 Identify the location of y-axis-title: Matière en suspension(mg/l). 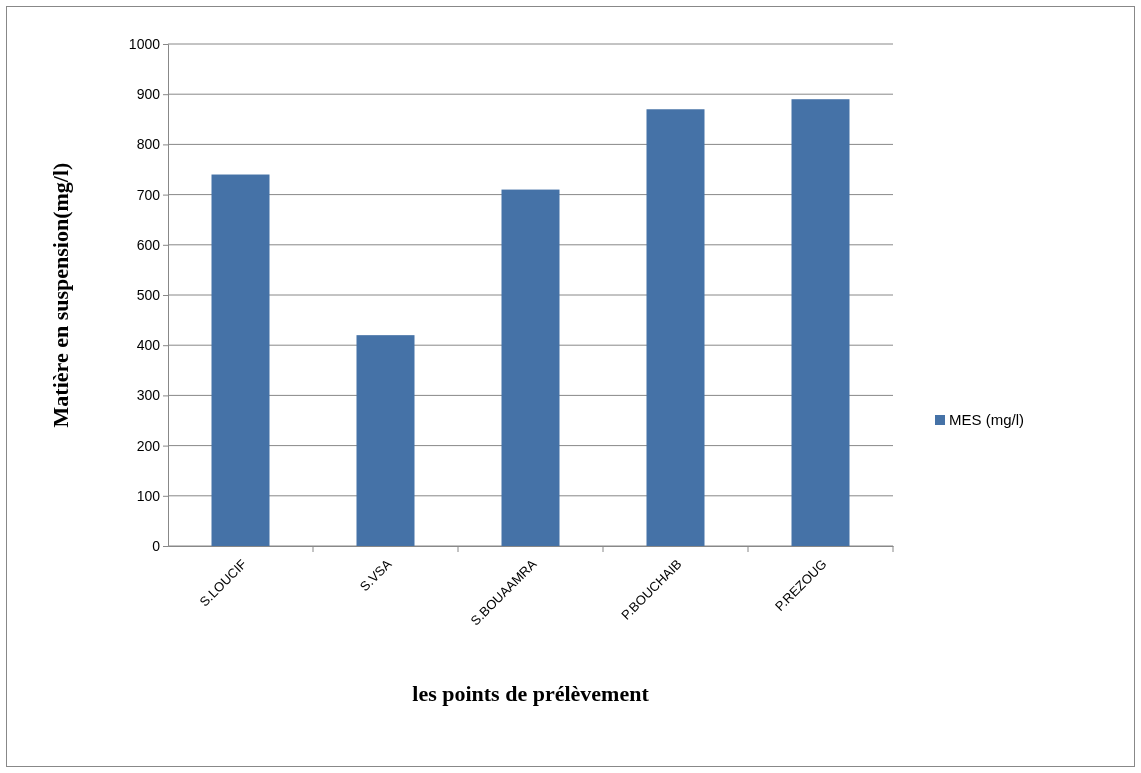
(60, 295).